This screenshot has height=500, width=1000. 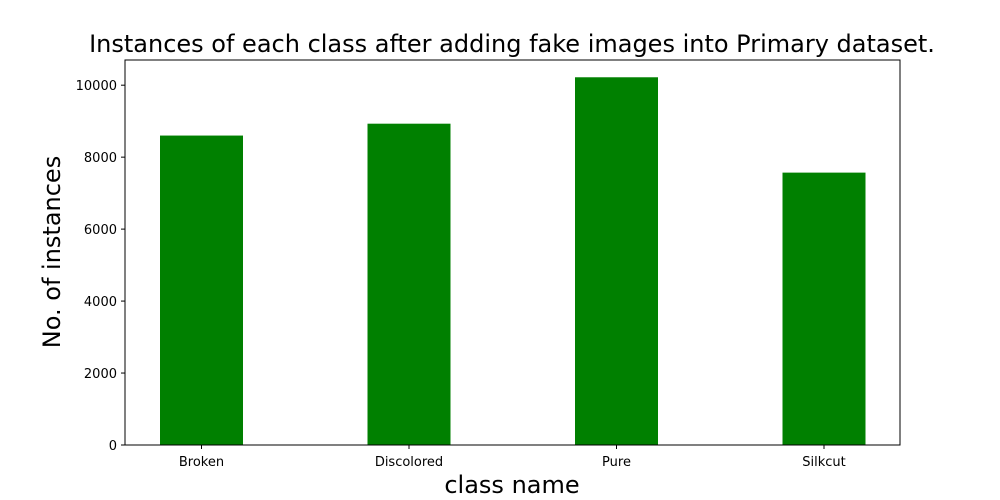 What do you see at coordinates (616, 462) in the screenshot?
I see `x-tick-label: Pure` at bounding box center [616, 462].